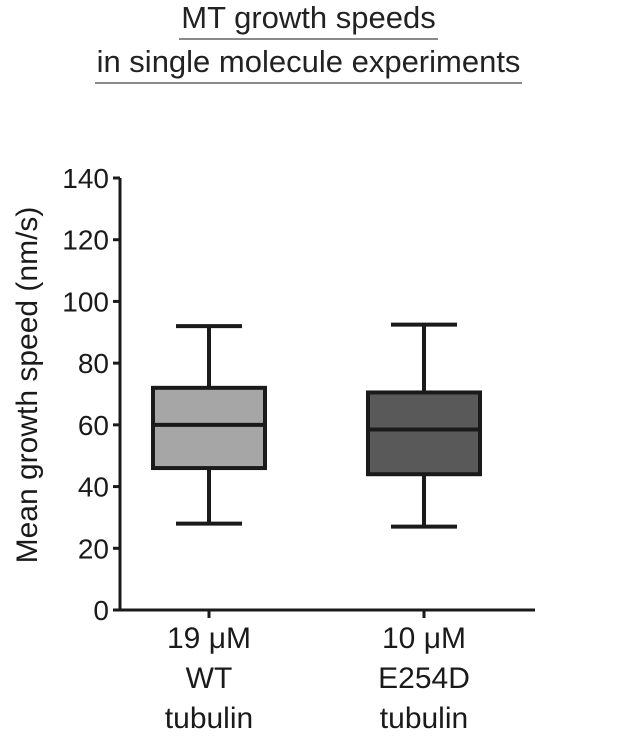  I want to click on title-line-2: in single molecule experiments, so click(308, 64).